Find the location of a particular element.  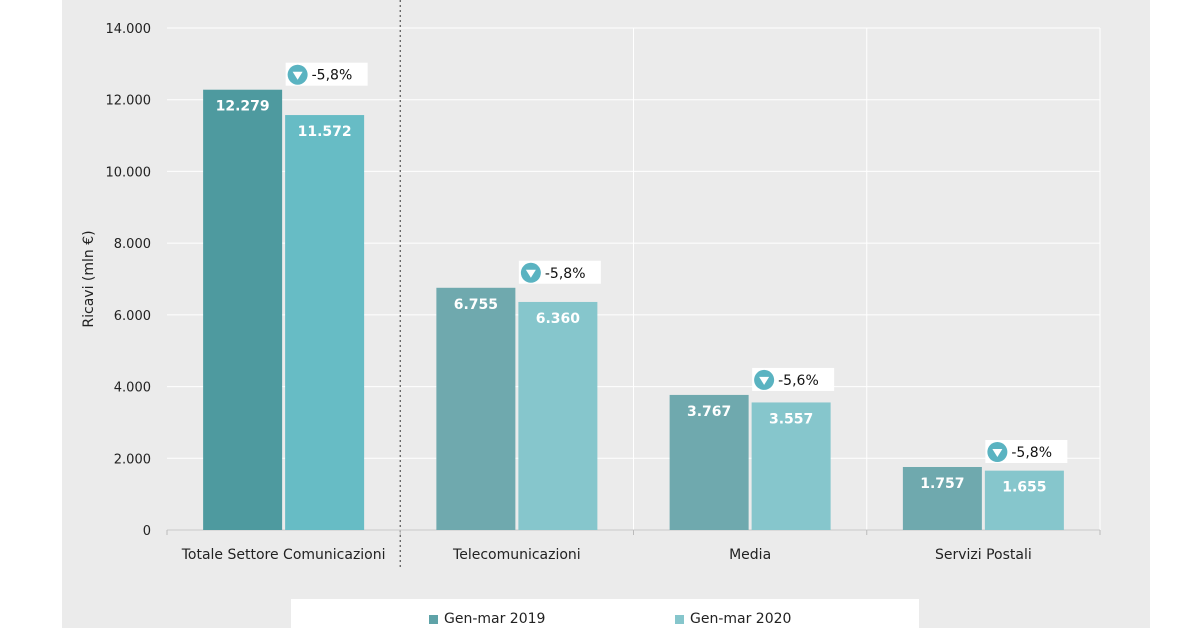

bar-value-label-2020: 6.360 is located at coordinates (558, 319).